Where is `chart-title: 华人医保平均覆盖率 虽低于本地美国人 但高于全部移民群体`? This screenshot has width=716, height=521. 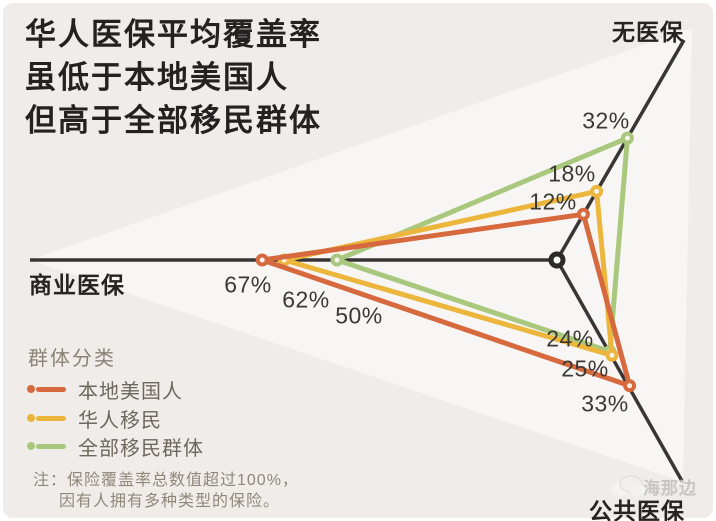 chart-title: 华人医保平均覆盖率 虽低于本地美国人 但高于全部移民群体 is located at coordinates (173, 77).